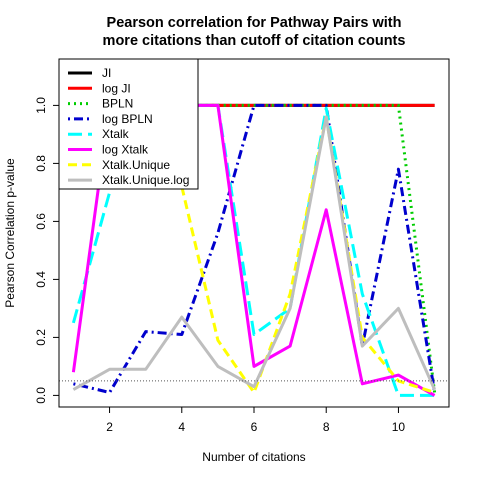  I want to click on legend-label: JI, so click(106, 73).